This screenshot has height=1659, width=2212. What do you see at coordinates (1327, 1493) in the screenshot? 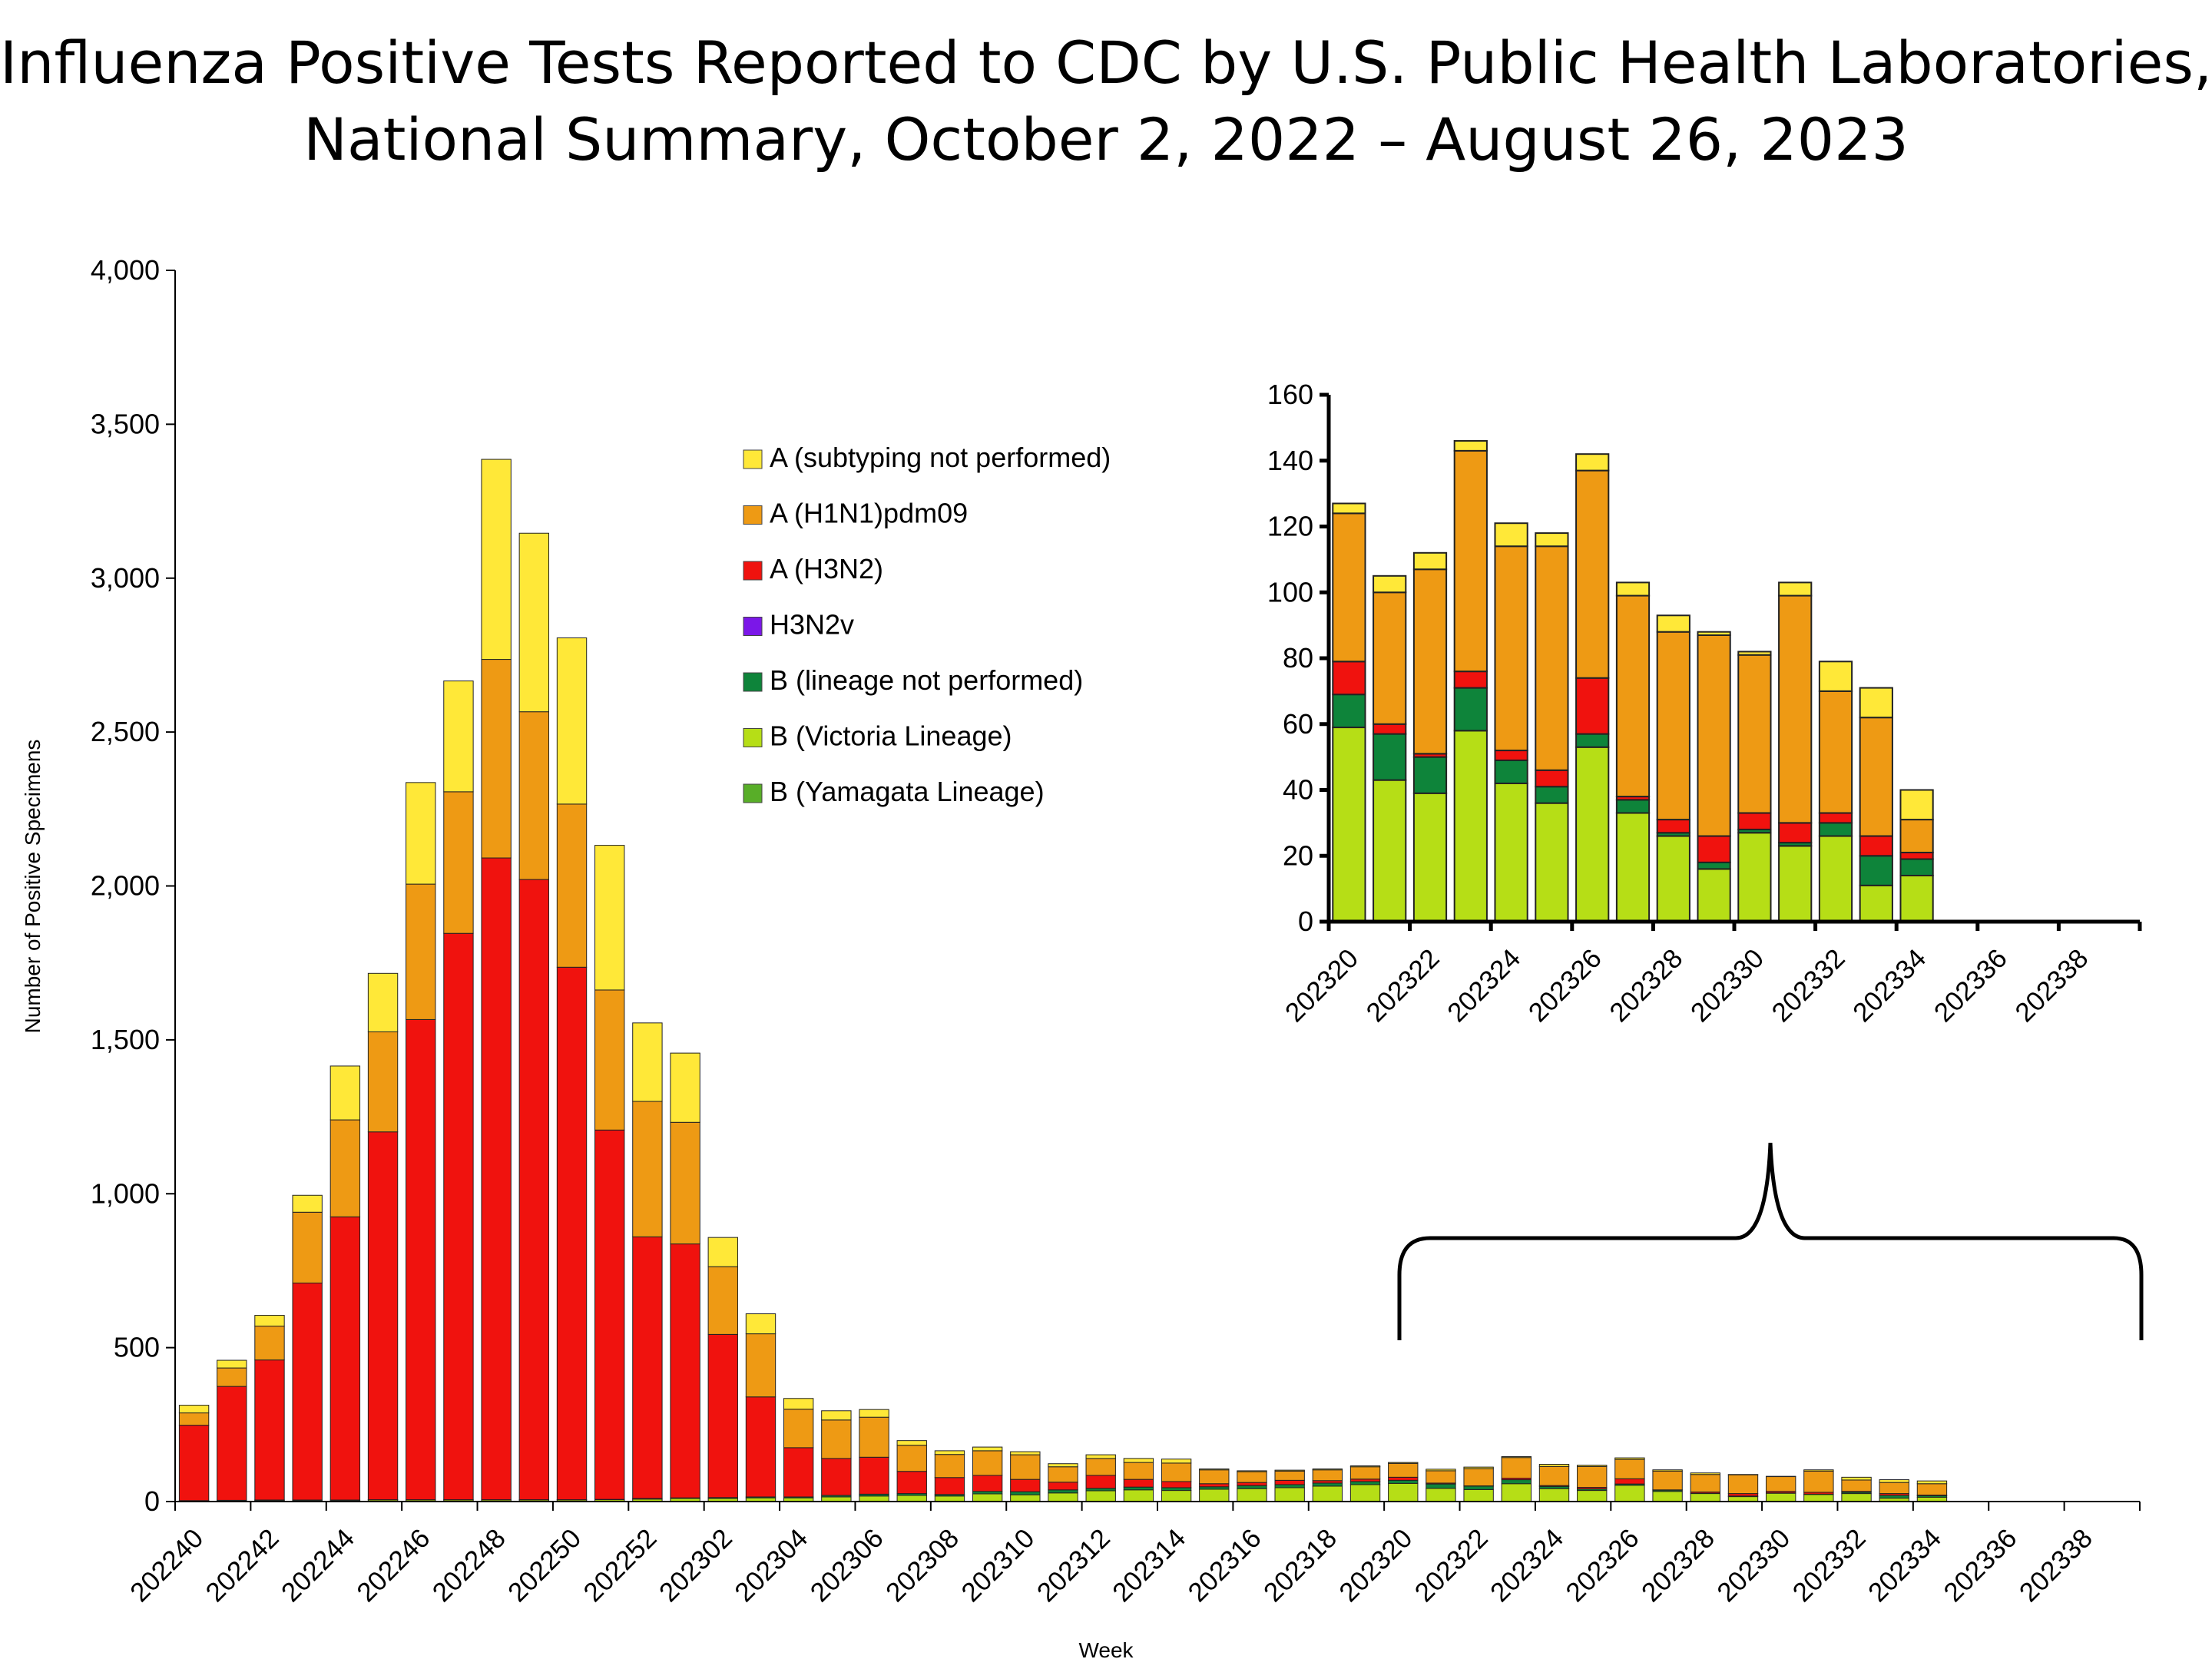
I see `main-bar-202318-b-victoria-lineage` at bounding box center [1327, 1493].